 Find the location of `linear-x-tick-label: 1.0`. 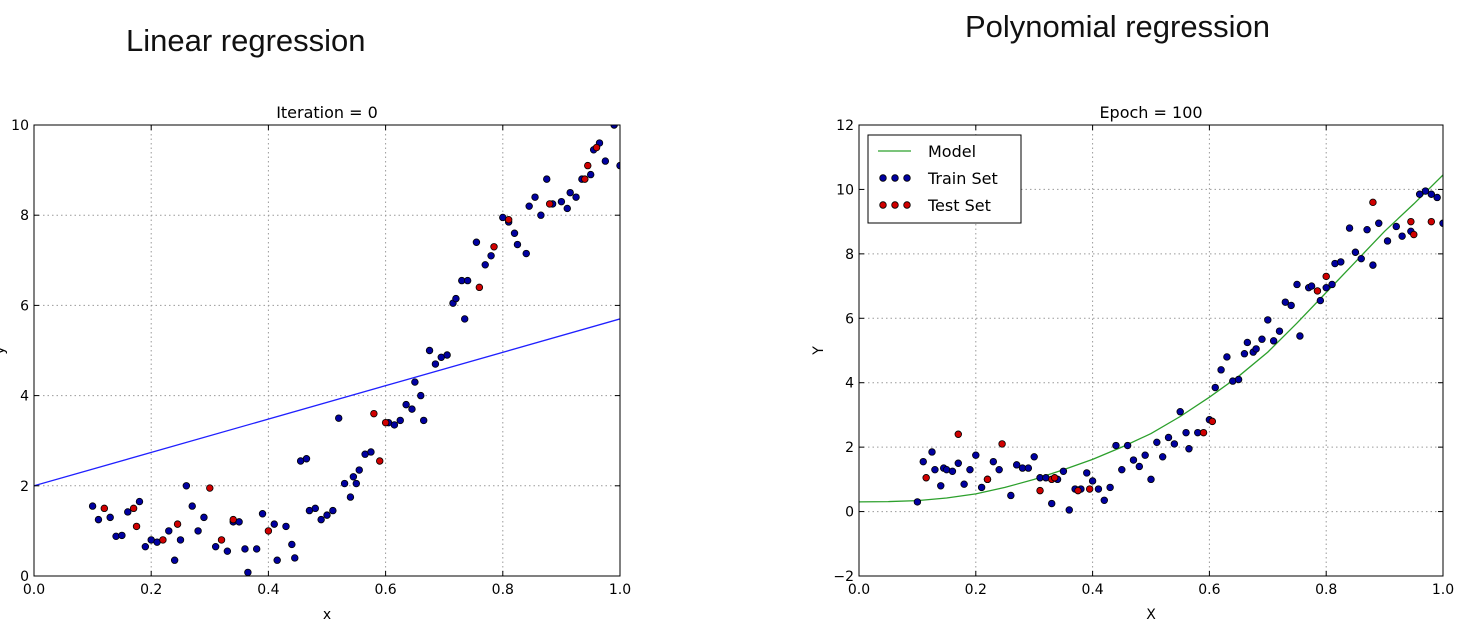

linear-x-tick-label: 1.0 is located at coordinates (620, 590).